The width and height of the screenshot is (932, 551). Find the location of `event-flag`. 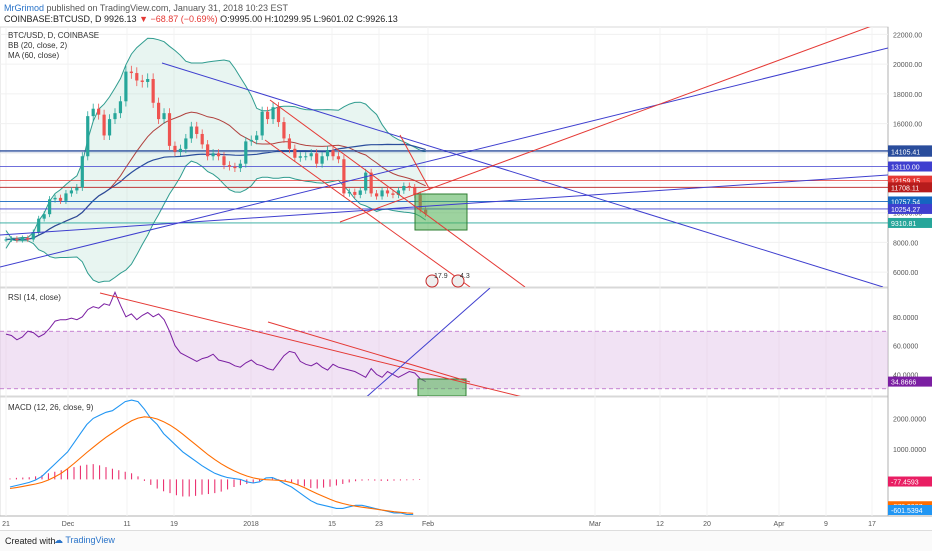

event-flag is located at coordinates (432, 281).